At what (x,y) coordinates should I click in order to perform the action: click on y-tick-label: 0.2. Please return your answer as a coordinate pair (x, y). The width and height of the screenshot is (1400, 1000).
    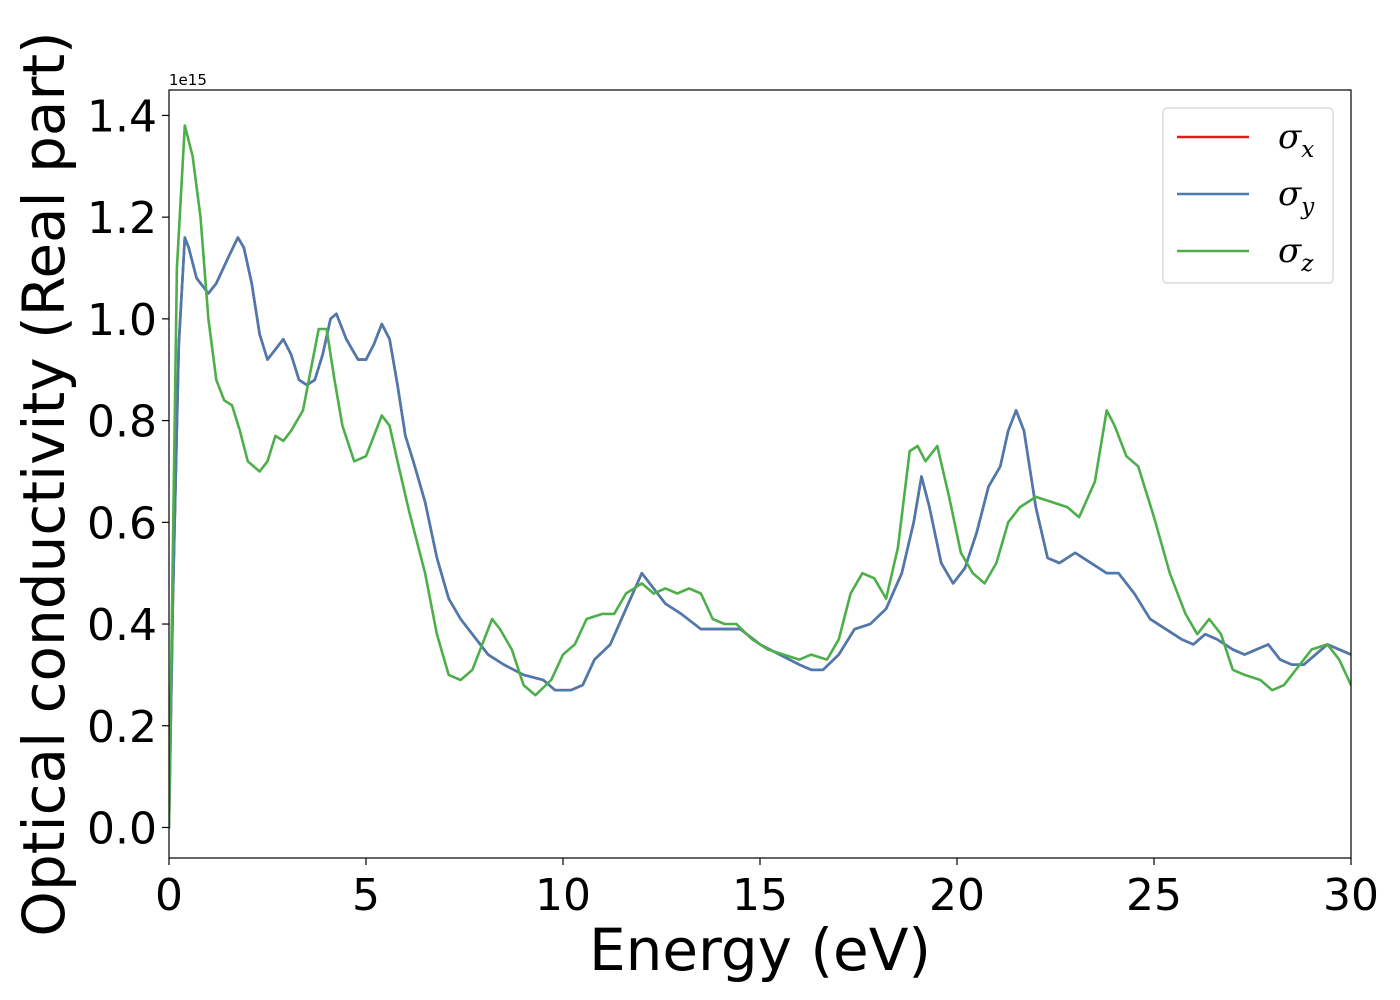
    Looking at the image, I should click on (122, 727).